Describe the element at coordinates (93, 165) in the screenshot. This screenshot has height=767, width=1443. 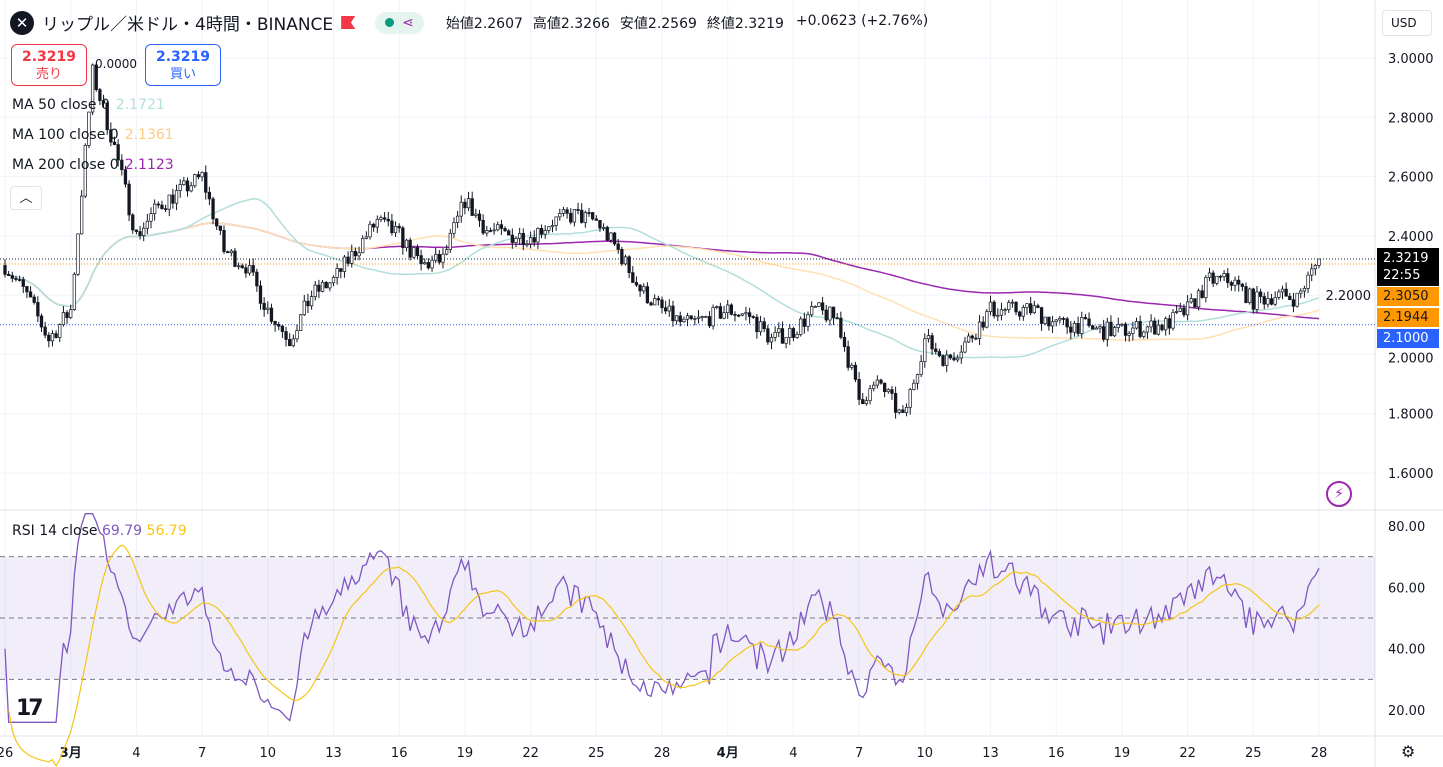
I see `ma200-legend: MA 200 close 0 2.1123` at that location.